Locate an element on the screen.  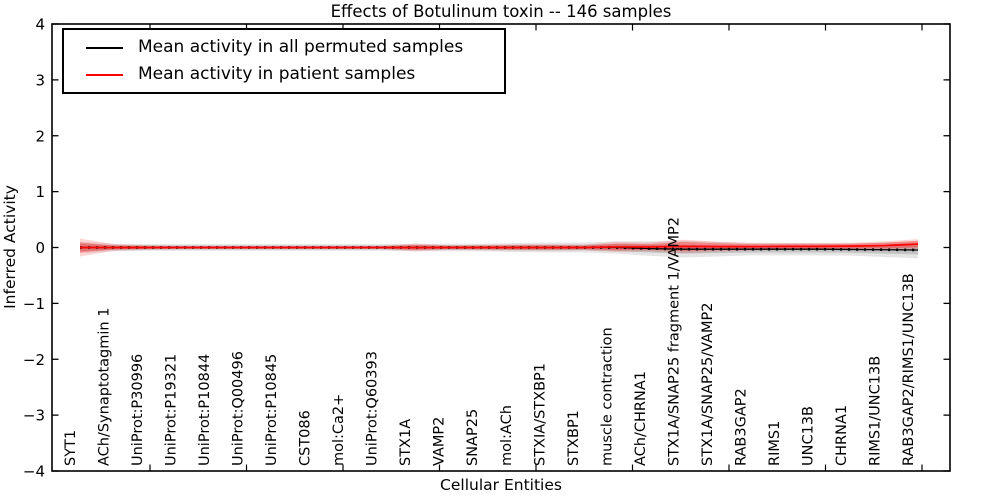
y-tick-label: 3 is located at coordinates (40, 80).